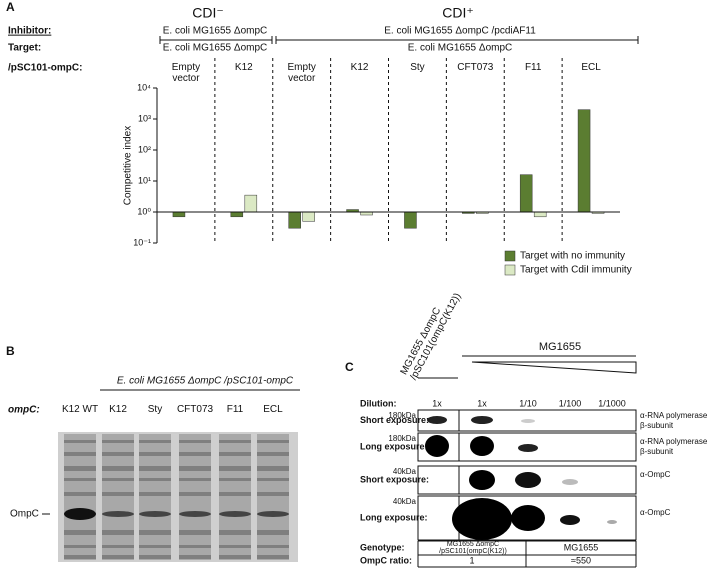 The width and height of the screenshot is (709, 580). What do you see at coordinates (144, 118) in the screenshot?
I see `y-tick-label: 10³` at bounding box center [144, 118].